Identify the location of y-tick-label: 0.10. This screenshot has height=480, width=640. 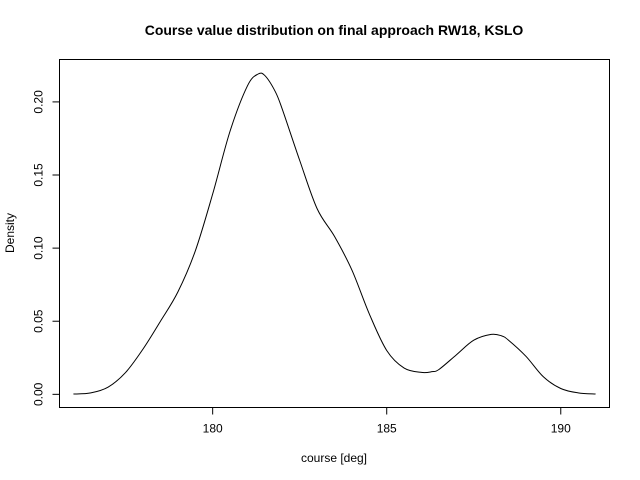
(39, 248).